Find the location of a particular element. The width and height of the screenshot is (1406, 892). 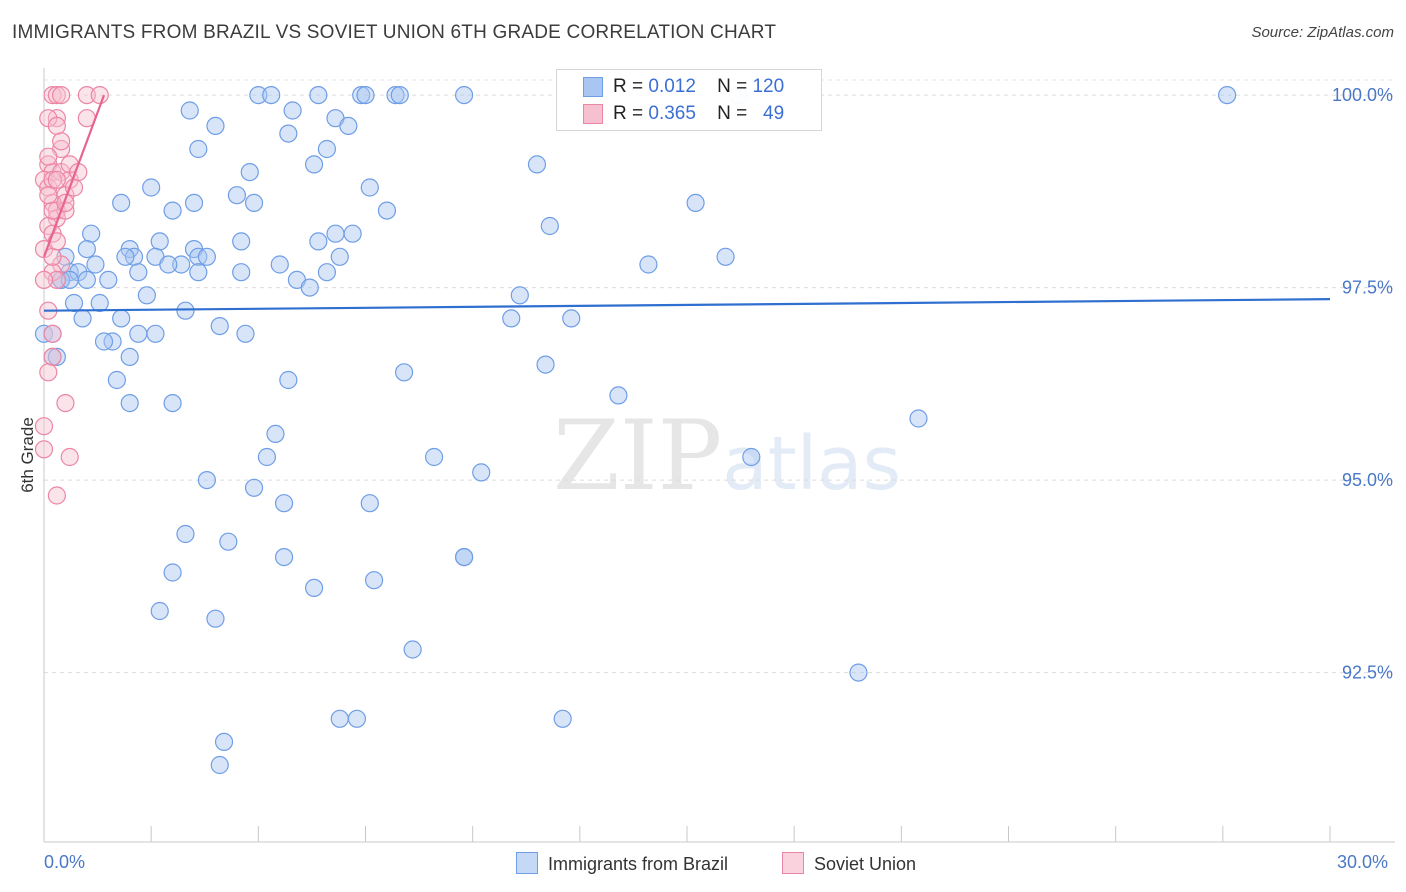

watermark-zip: ZIP is located at coordinates (638, 456).